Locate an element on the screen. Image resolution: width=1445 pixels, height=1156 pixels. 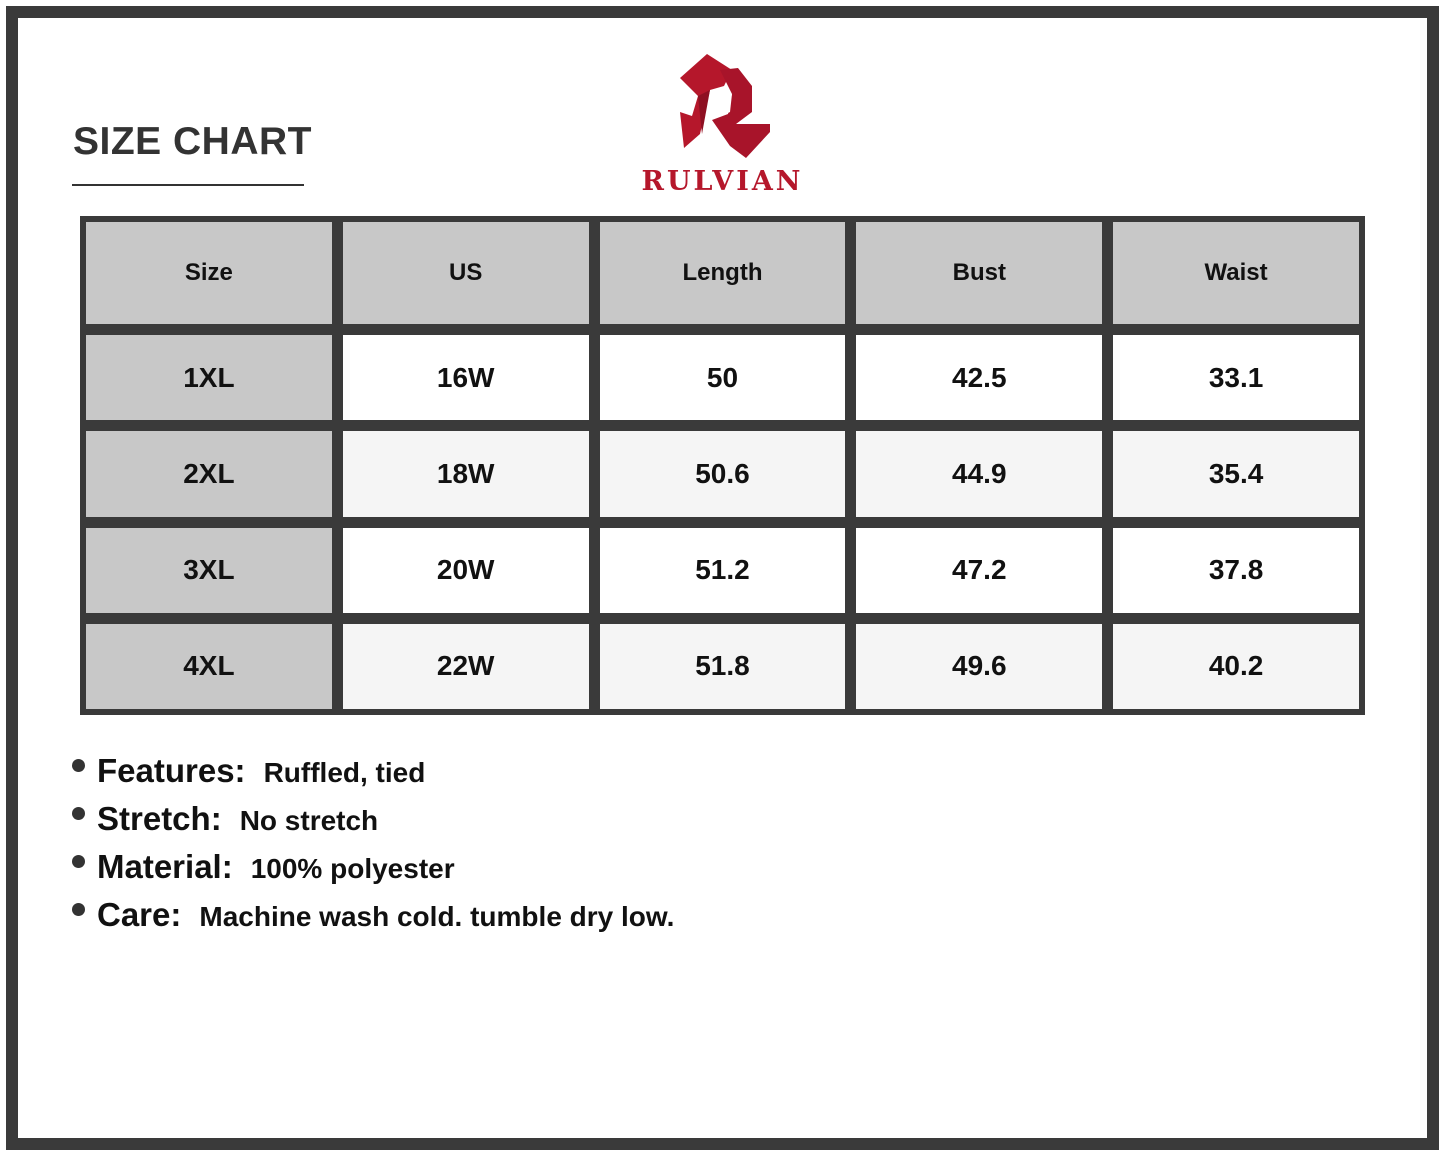
table-cell: 16W is located at coordinates (465, 378).